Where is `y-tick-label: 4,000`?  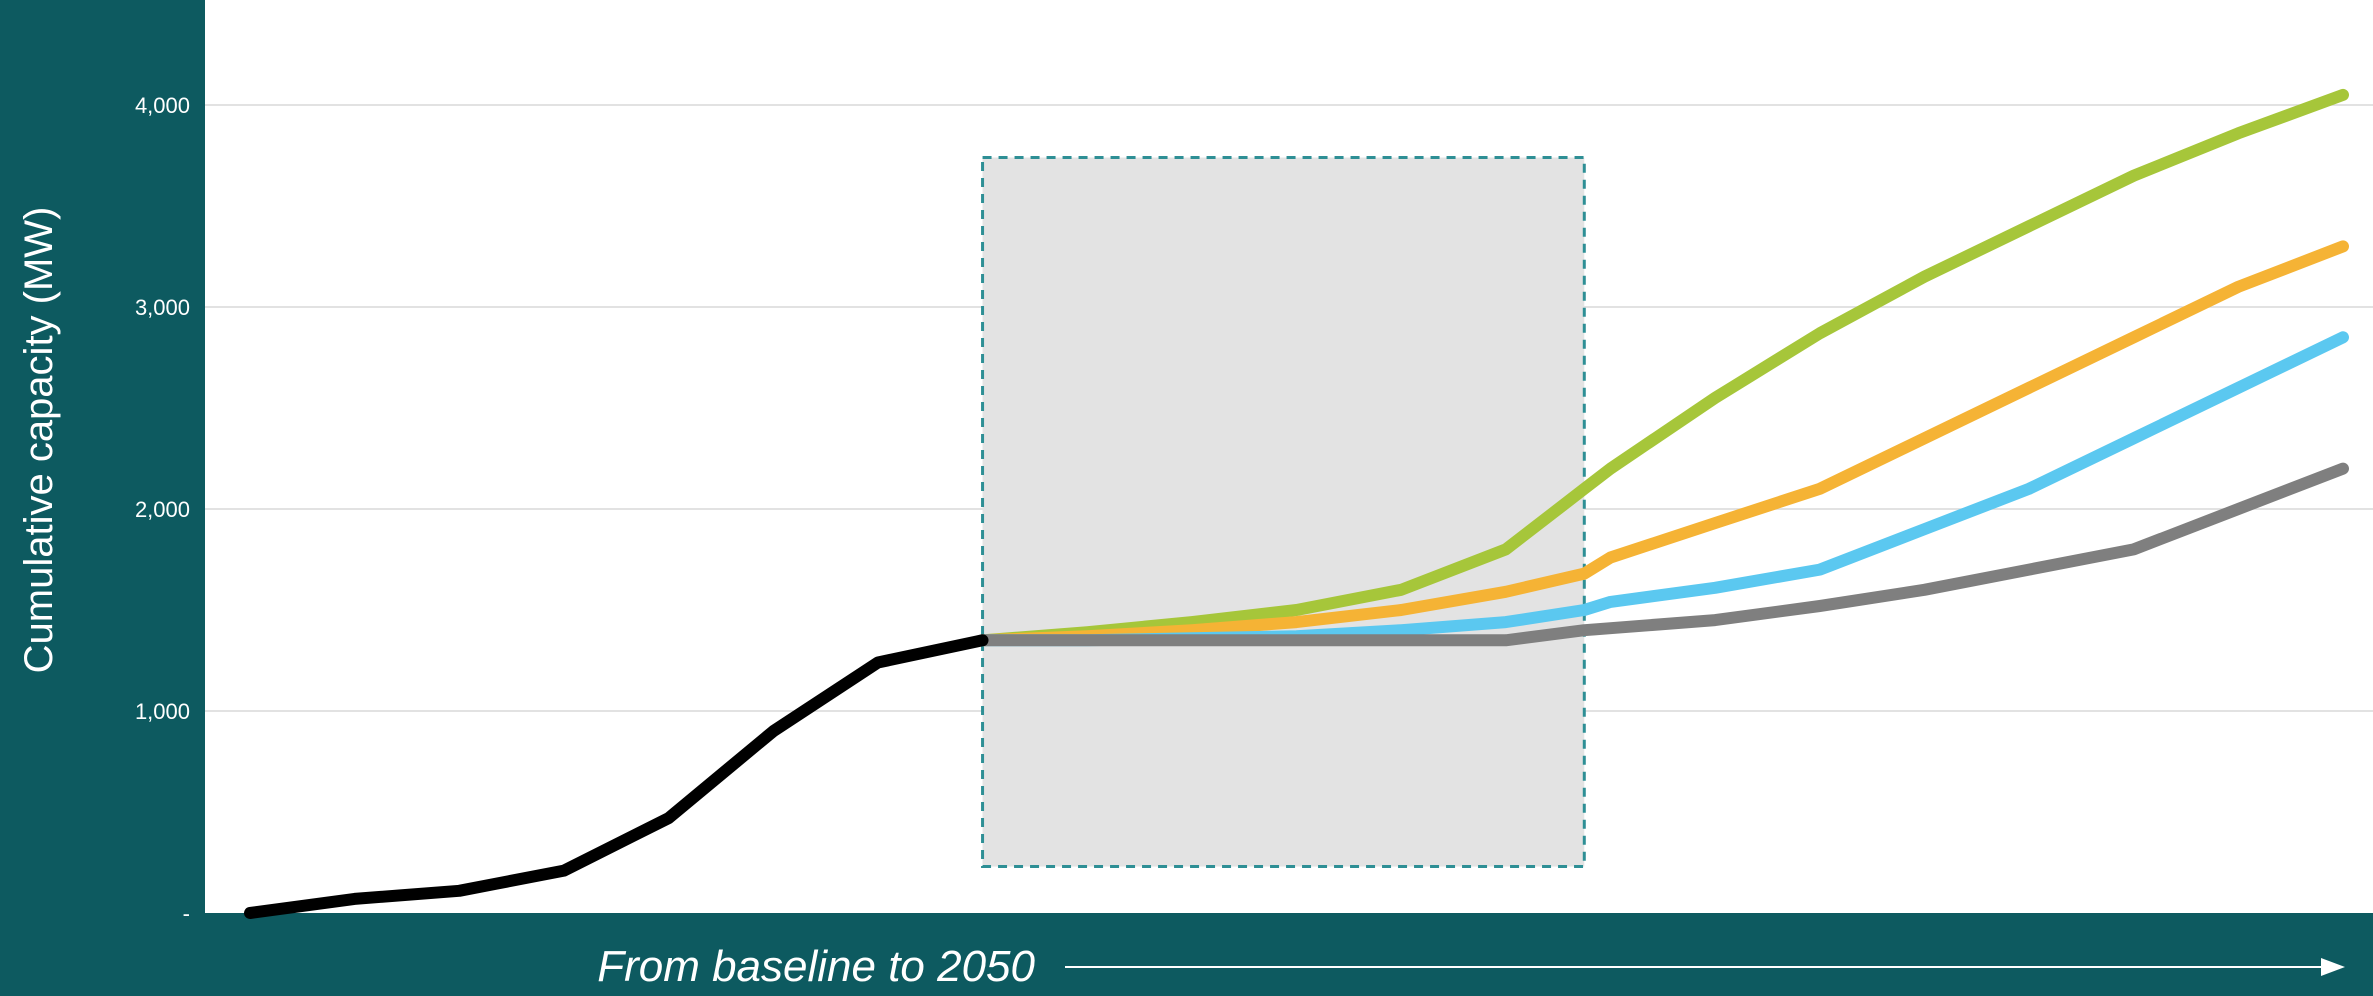 y-tick-label: 4,000 is located at coordinates (162, 105).